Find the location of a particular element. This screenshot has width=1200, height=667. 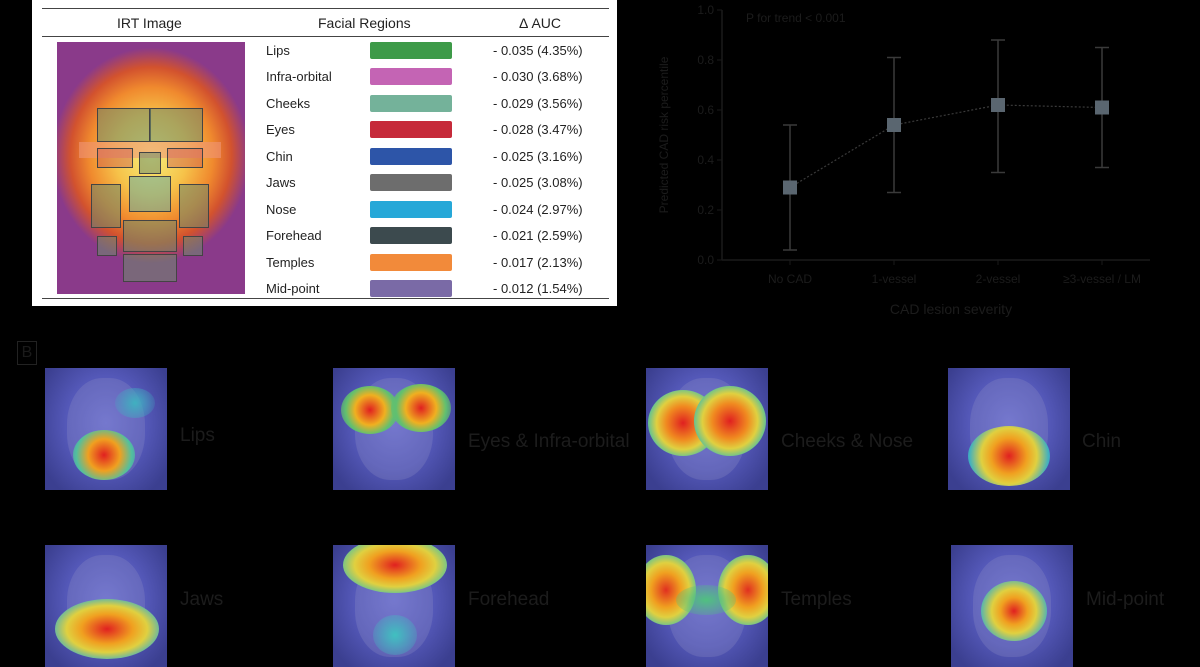

header-facial-regions: Facial Regions is located at coordinates (364, 23).